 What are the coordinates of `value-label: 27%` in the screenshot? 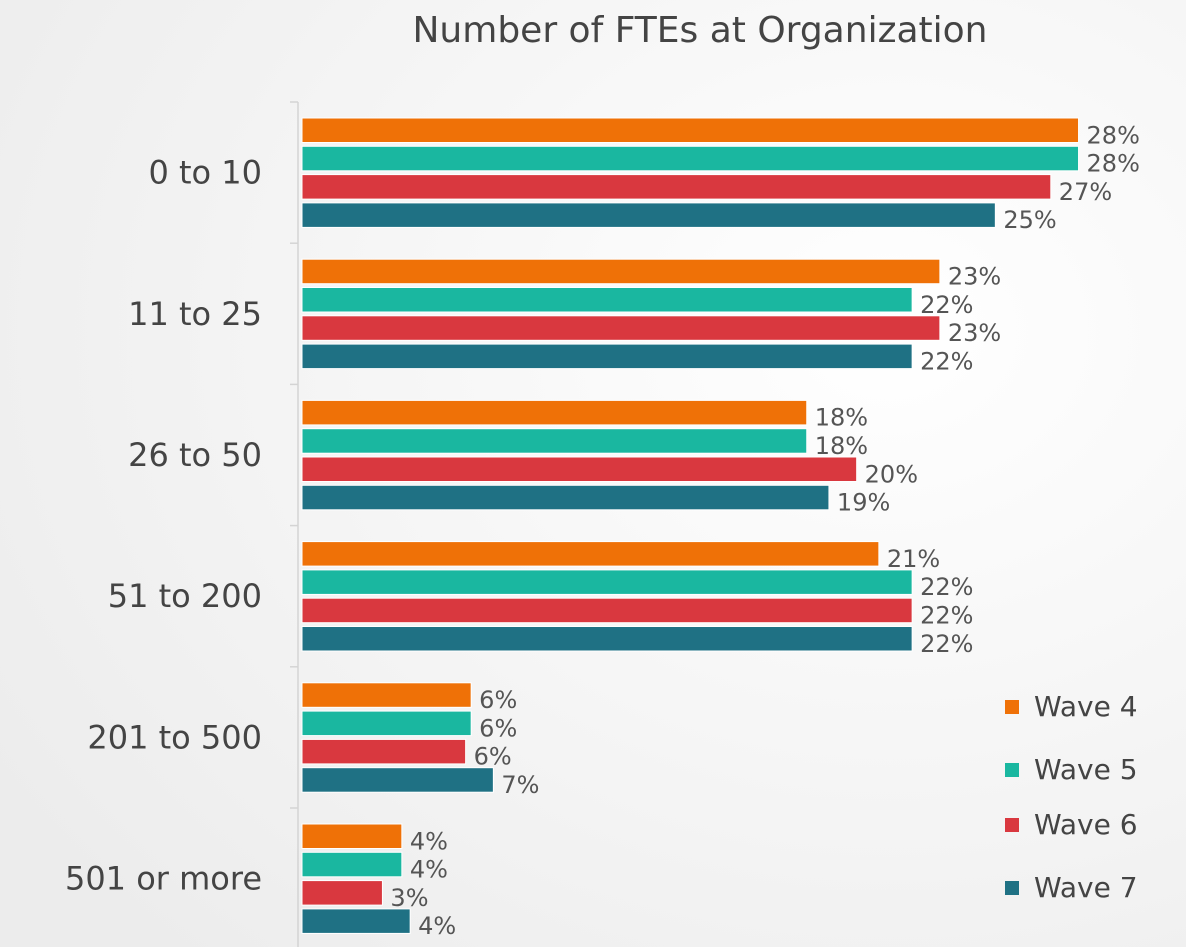 It's located at (1085, 192).